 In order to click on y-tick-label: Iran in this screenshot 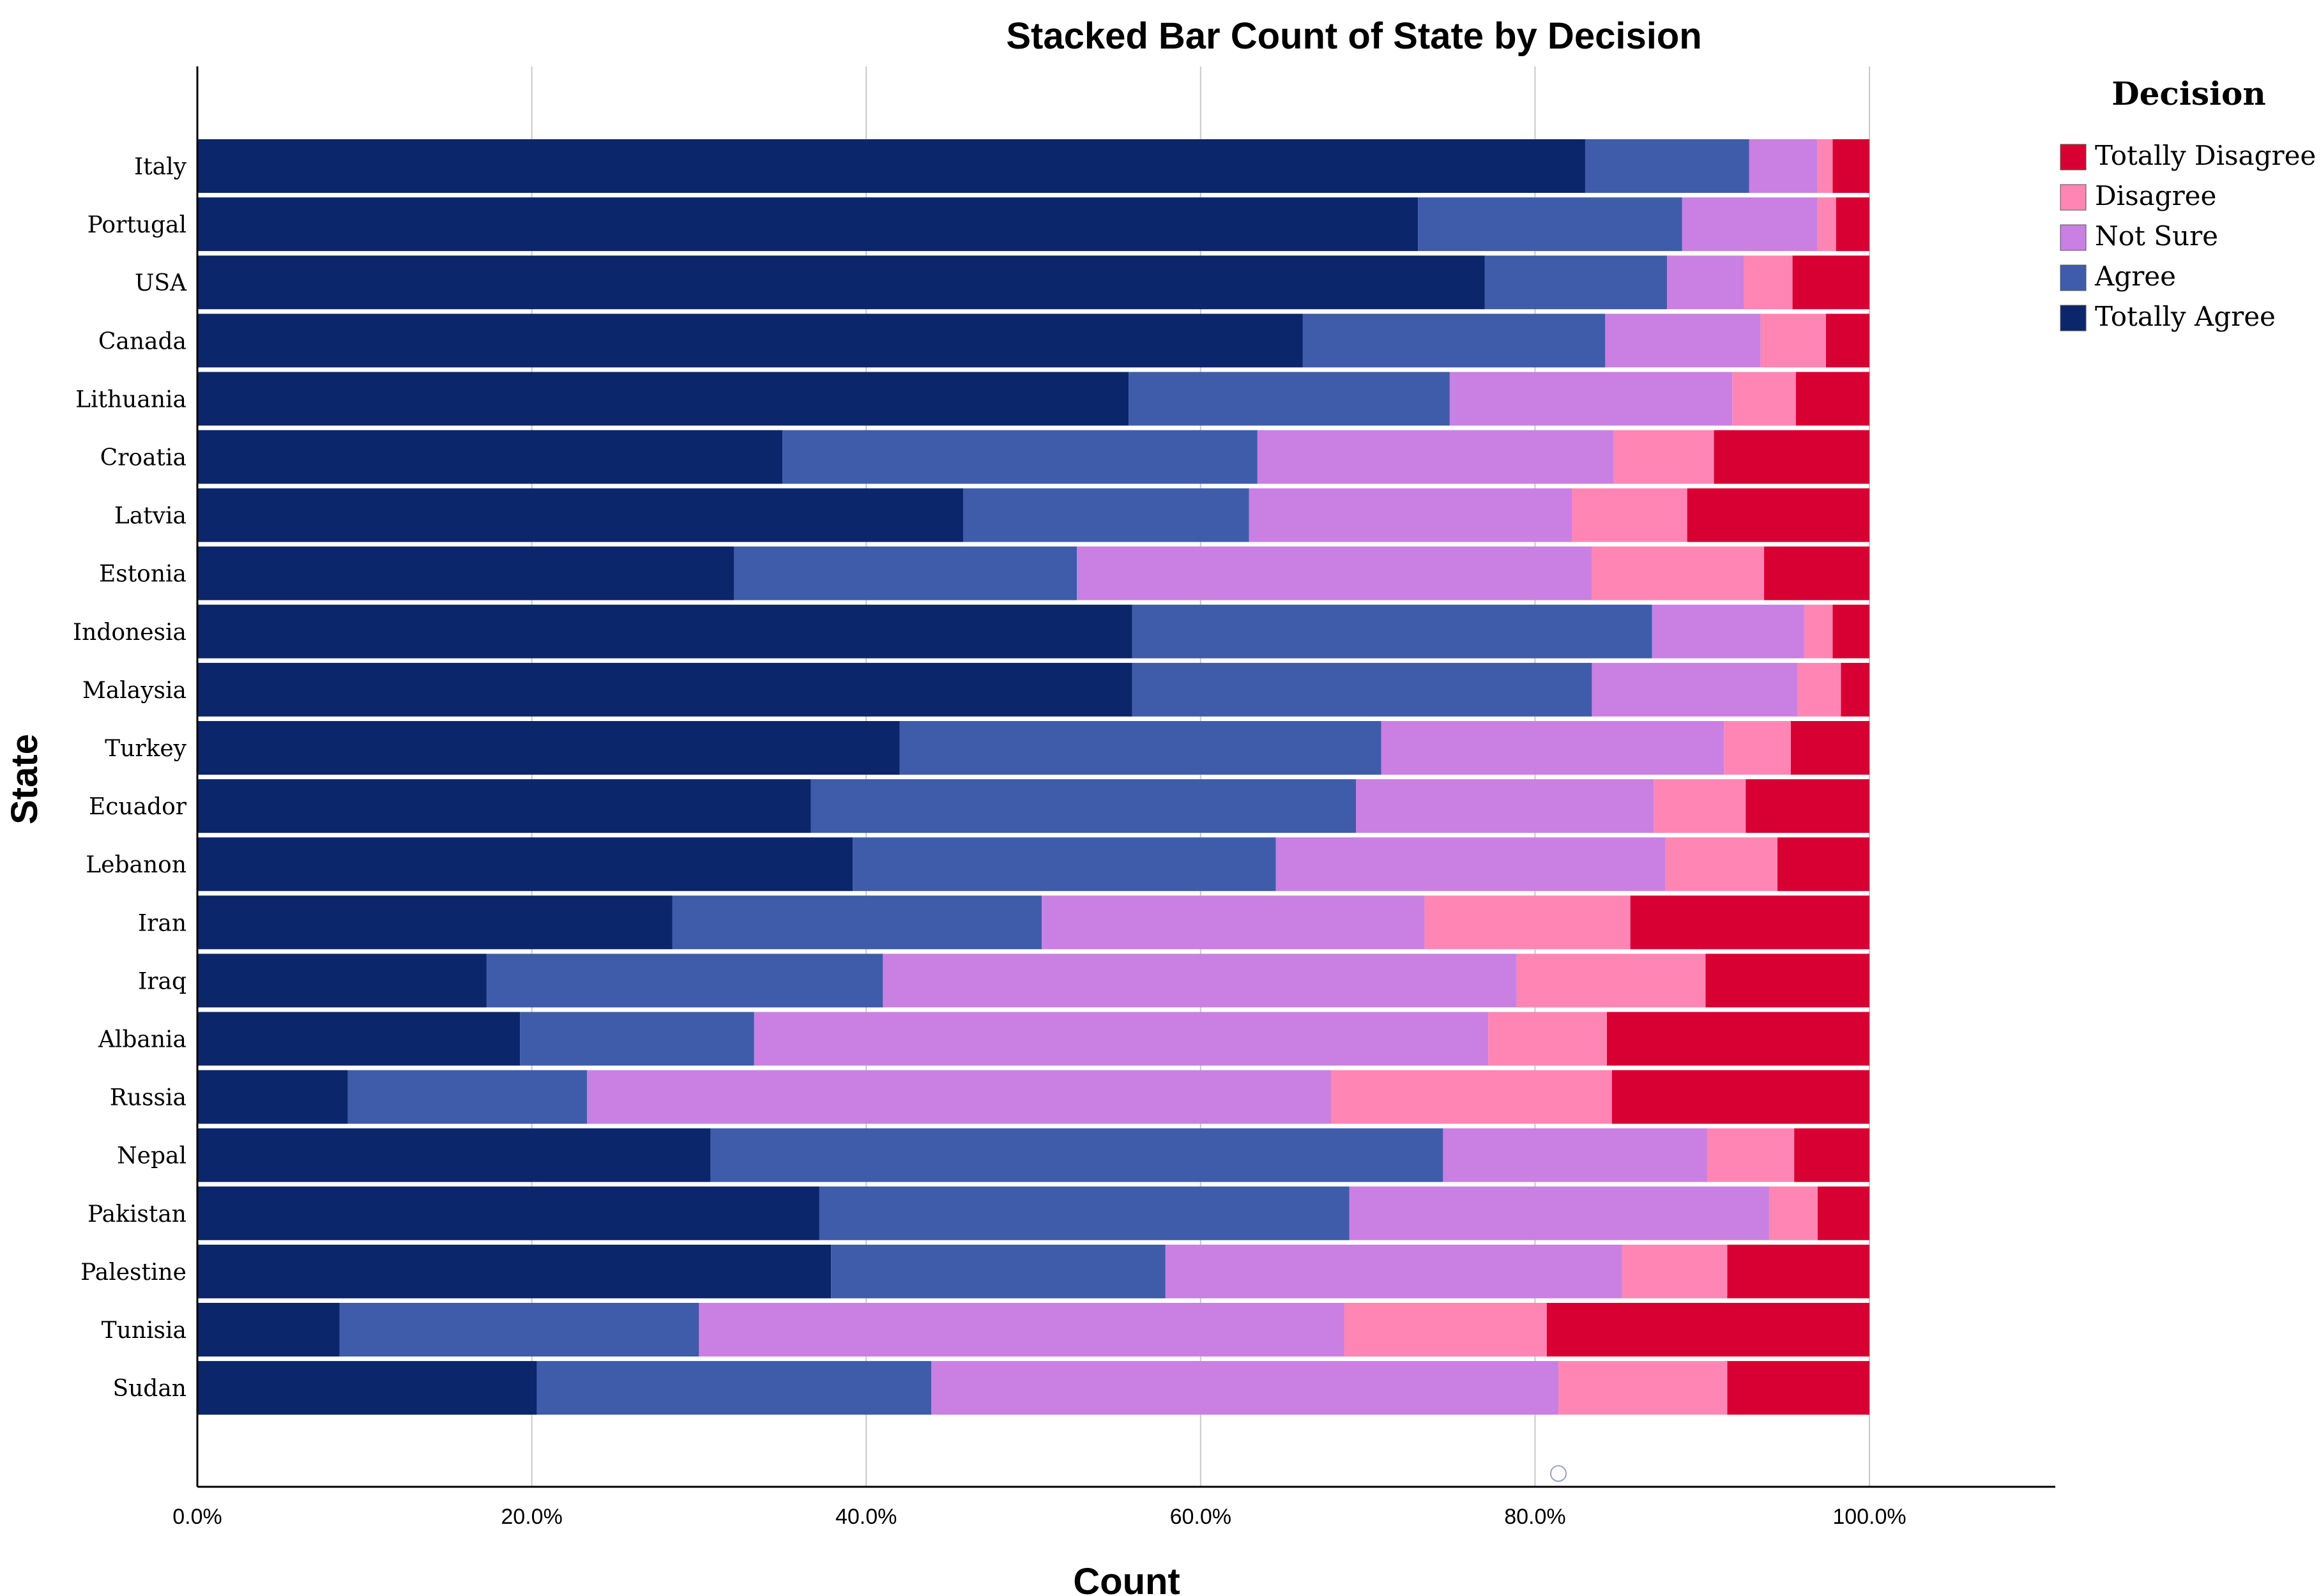, I will do `click(162, 923)`.